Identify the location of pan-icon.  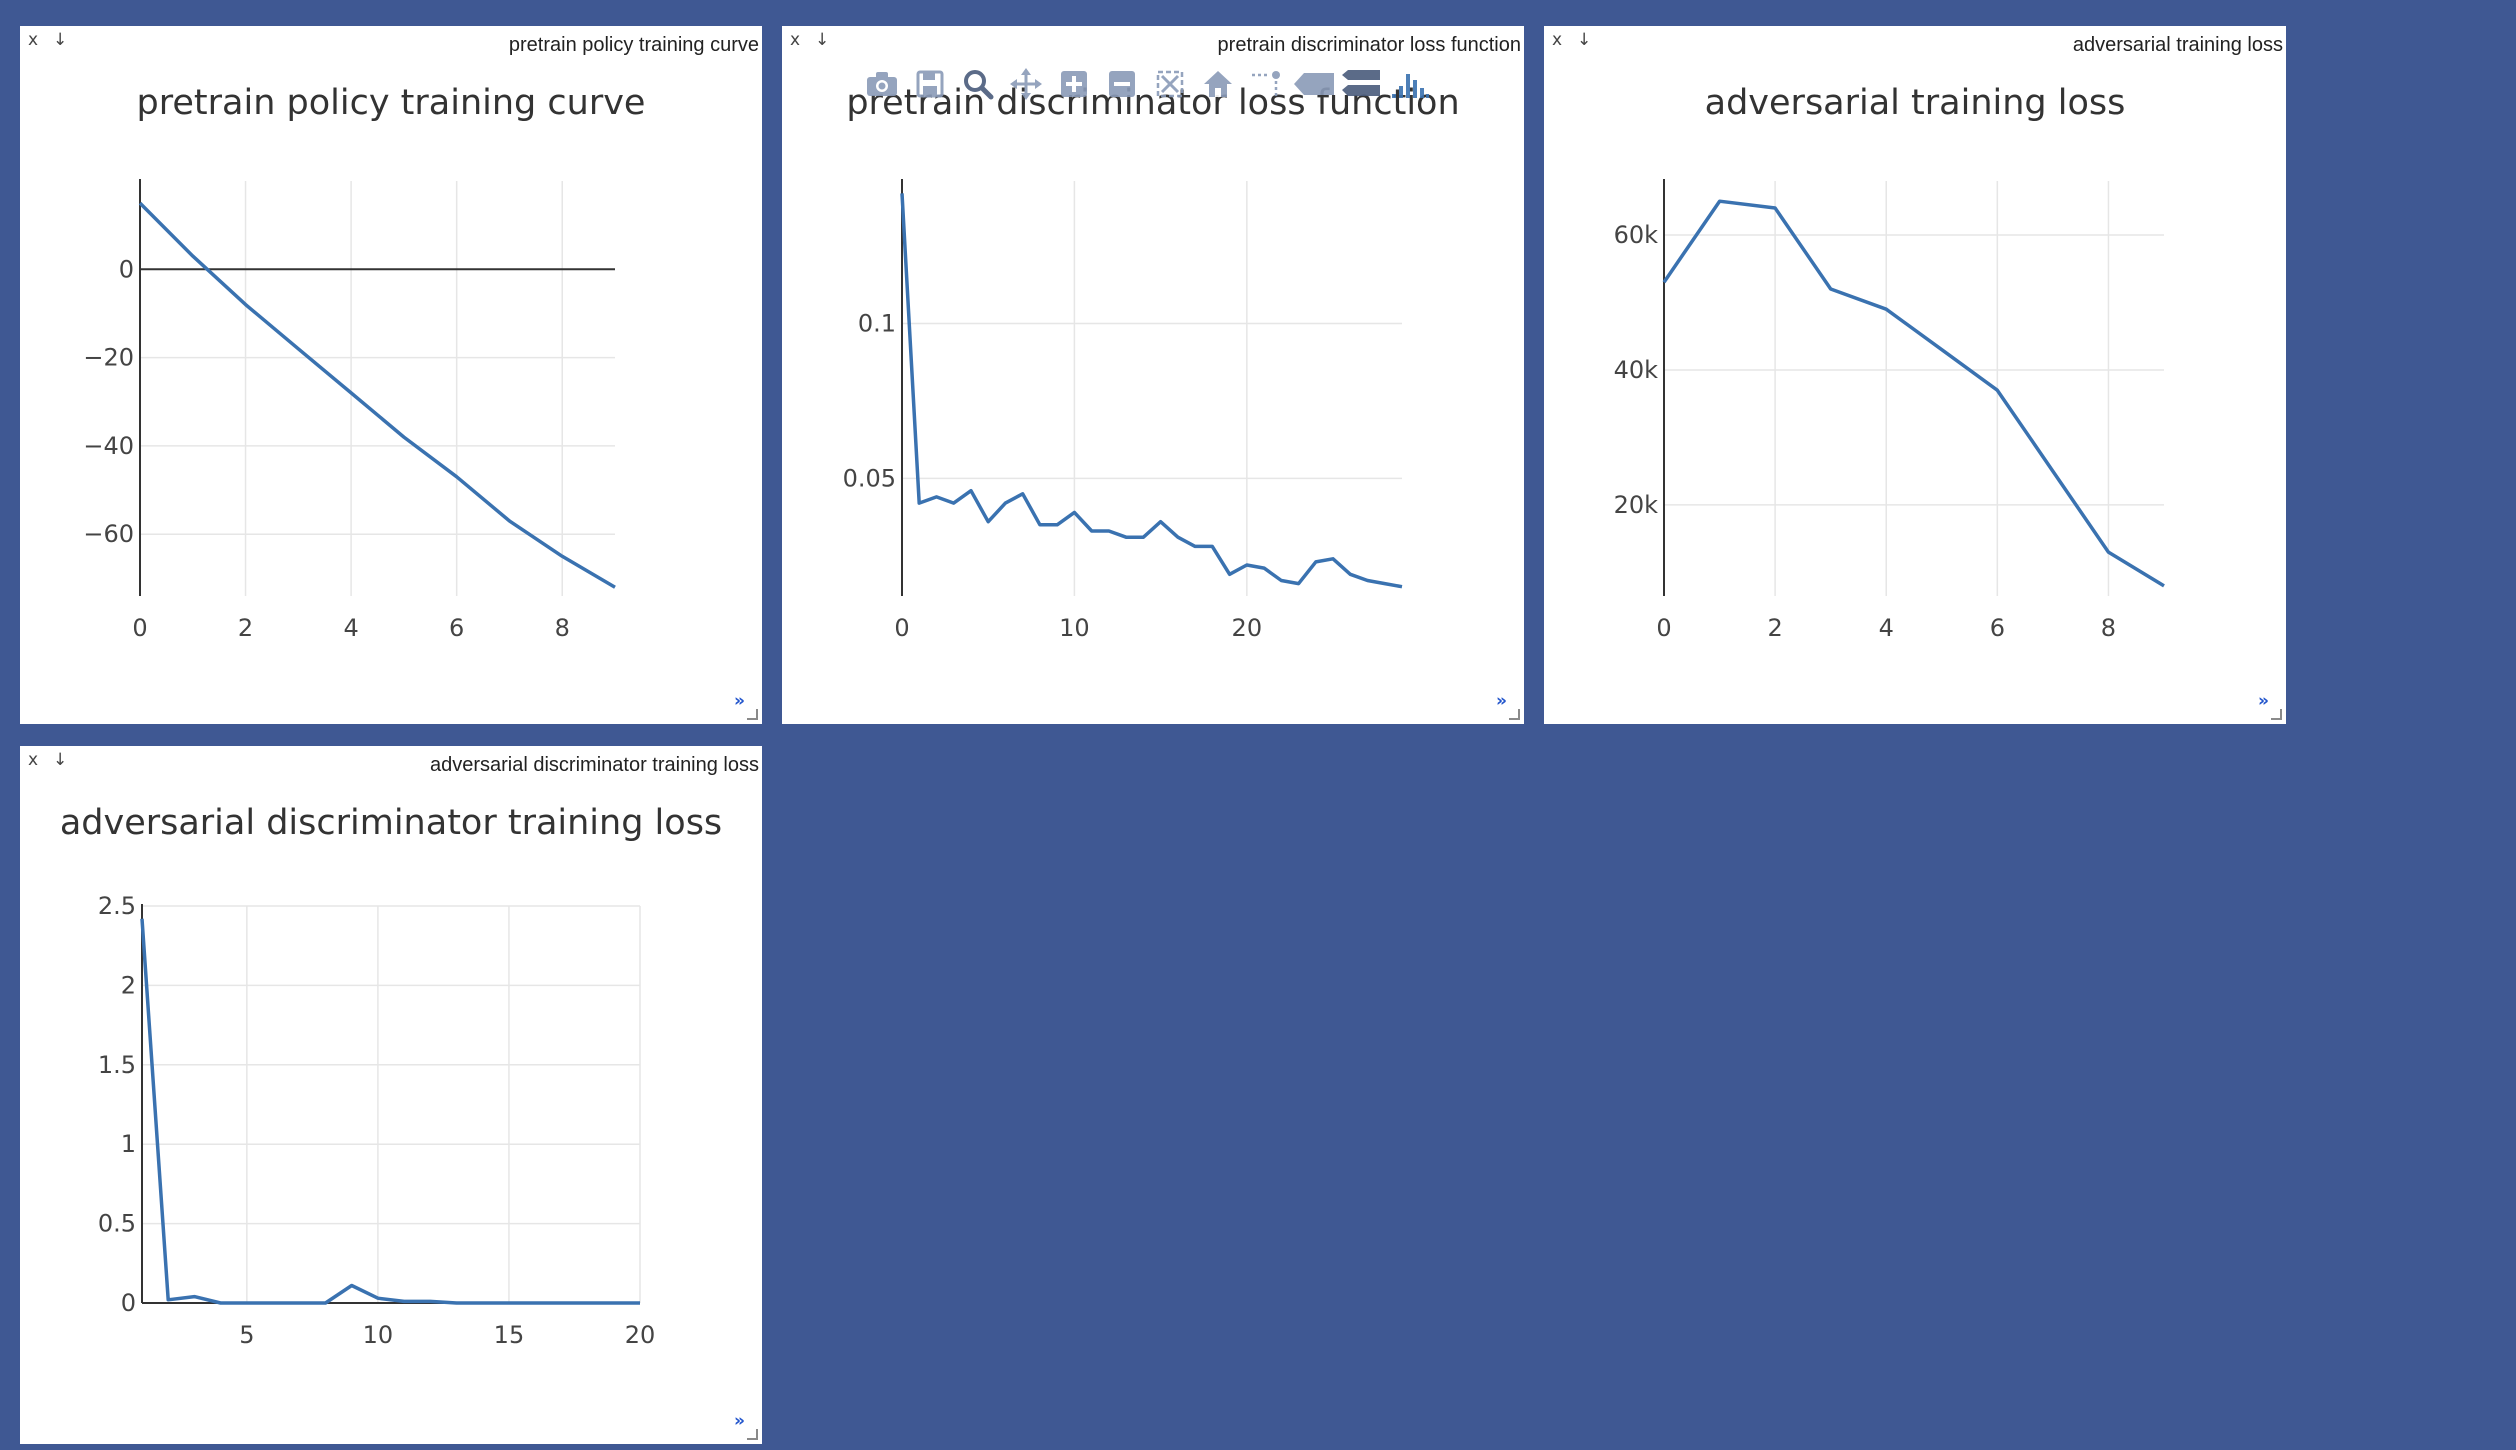
(1026, 84).